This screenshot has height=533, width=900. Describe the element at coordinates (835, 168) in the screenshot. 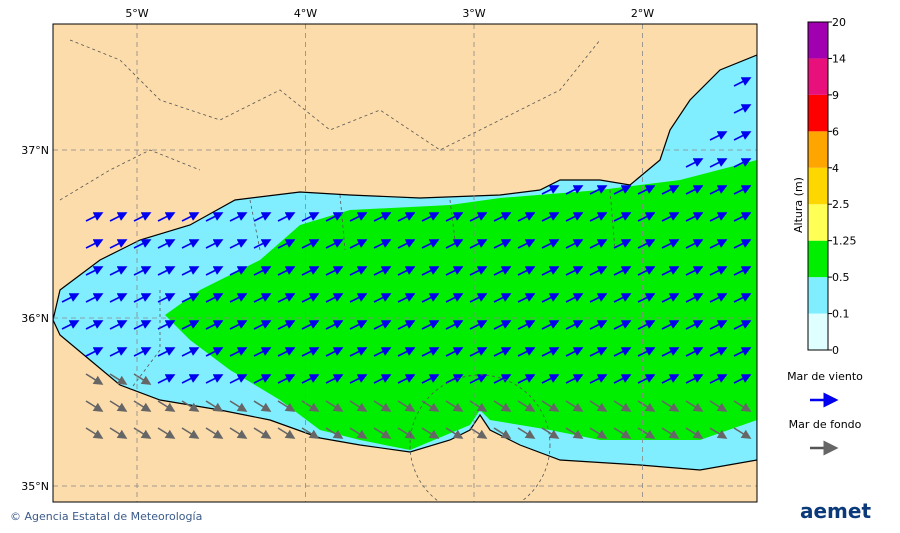

I see `colorbar-label: 4` at that location.